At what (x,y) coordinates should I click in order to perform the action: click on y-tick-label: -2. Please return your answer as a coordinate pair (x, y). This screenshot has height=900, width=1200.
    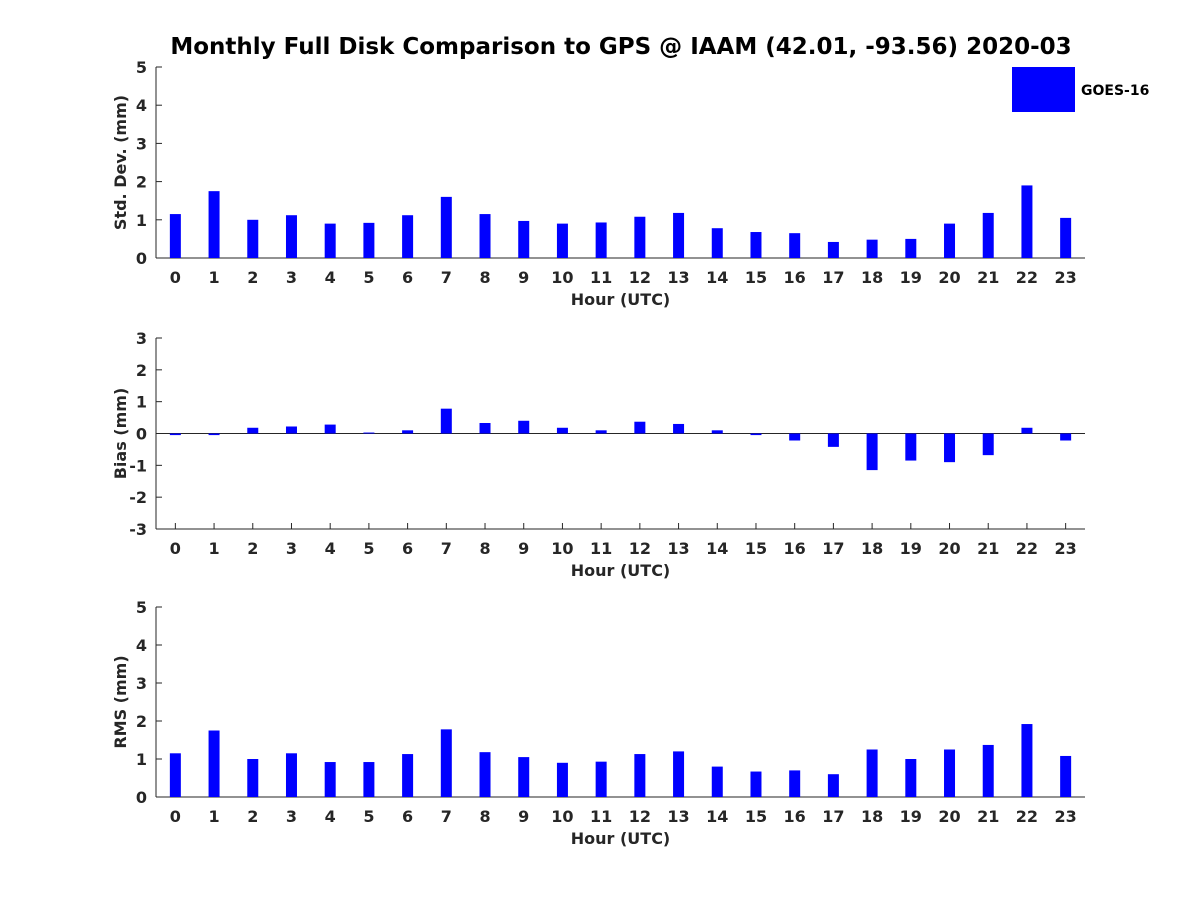
    Looking at the image, I should click on (138, 497).